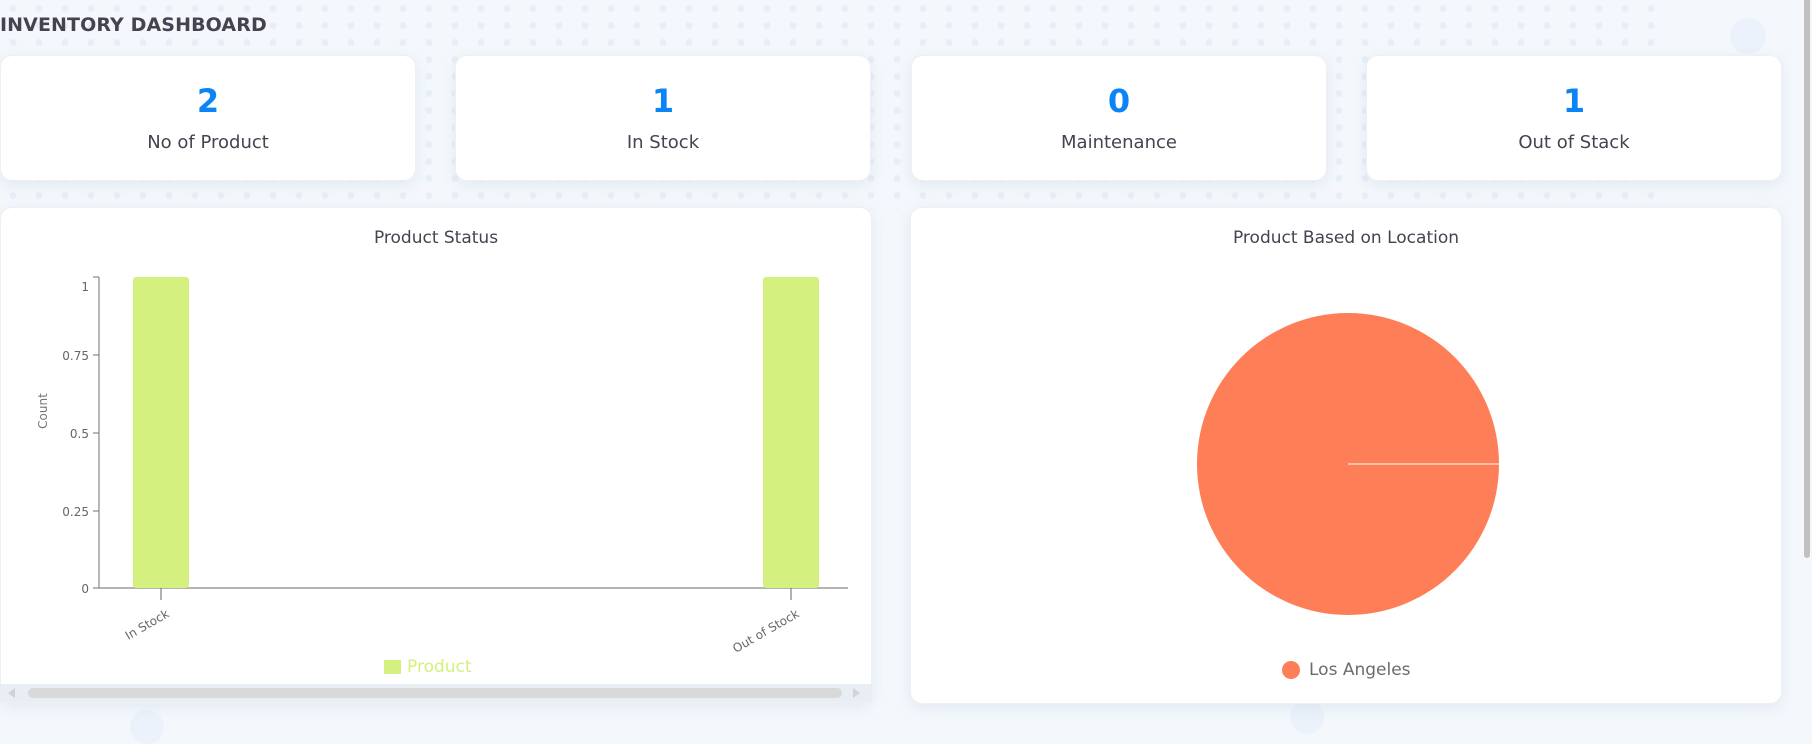 The width and height of the screenshot is (1812, 744). I want to click on legend-dot, so click(1291, 670).